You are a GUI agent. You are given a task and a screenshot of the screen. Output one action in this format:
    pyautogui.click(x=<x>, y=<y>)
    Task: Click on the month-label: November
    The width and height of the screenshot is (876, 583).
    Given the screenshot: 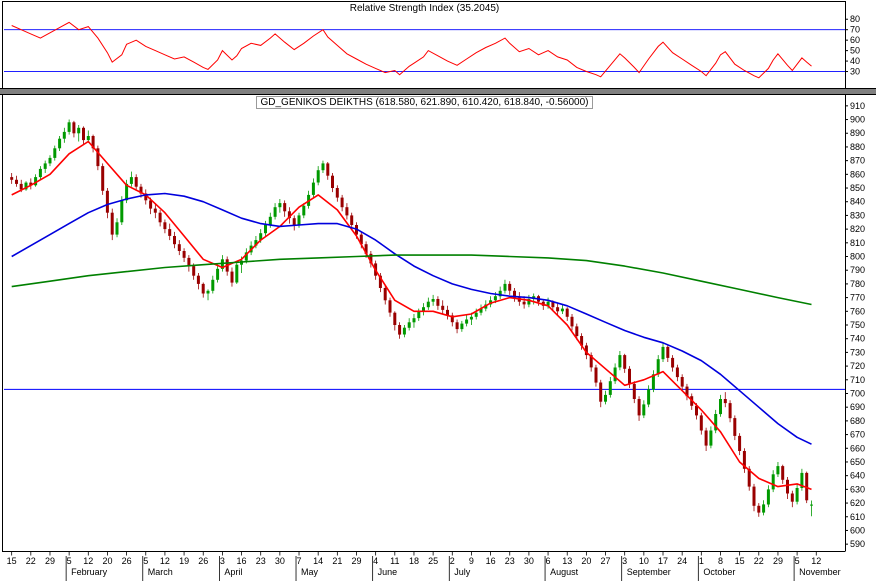 What is the action you would take?
    pyautogui.click(x=820, y=572)
    